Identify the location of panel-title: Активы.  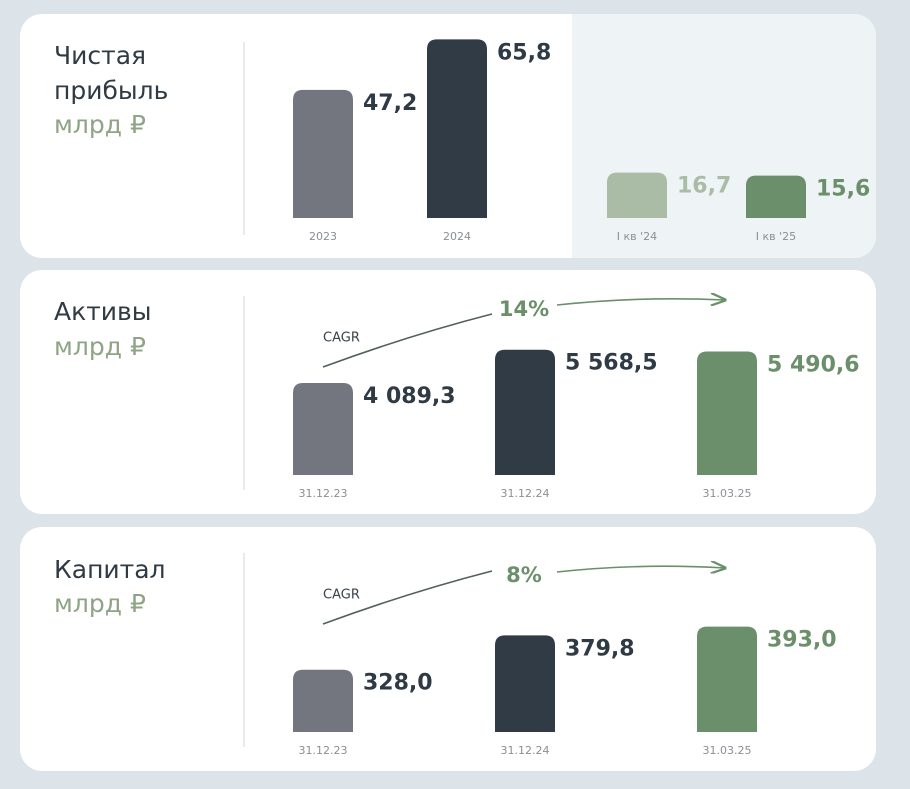
(103, 311).